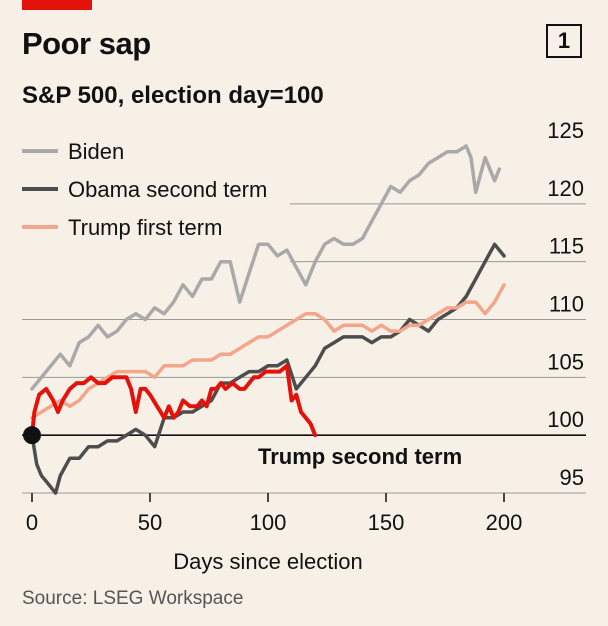 Image resolution: width=608 pixels, height=626 pixels. I want to click on legend: Biden Obama second term Trump first term, so click(144, 189).